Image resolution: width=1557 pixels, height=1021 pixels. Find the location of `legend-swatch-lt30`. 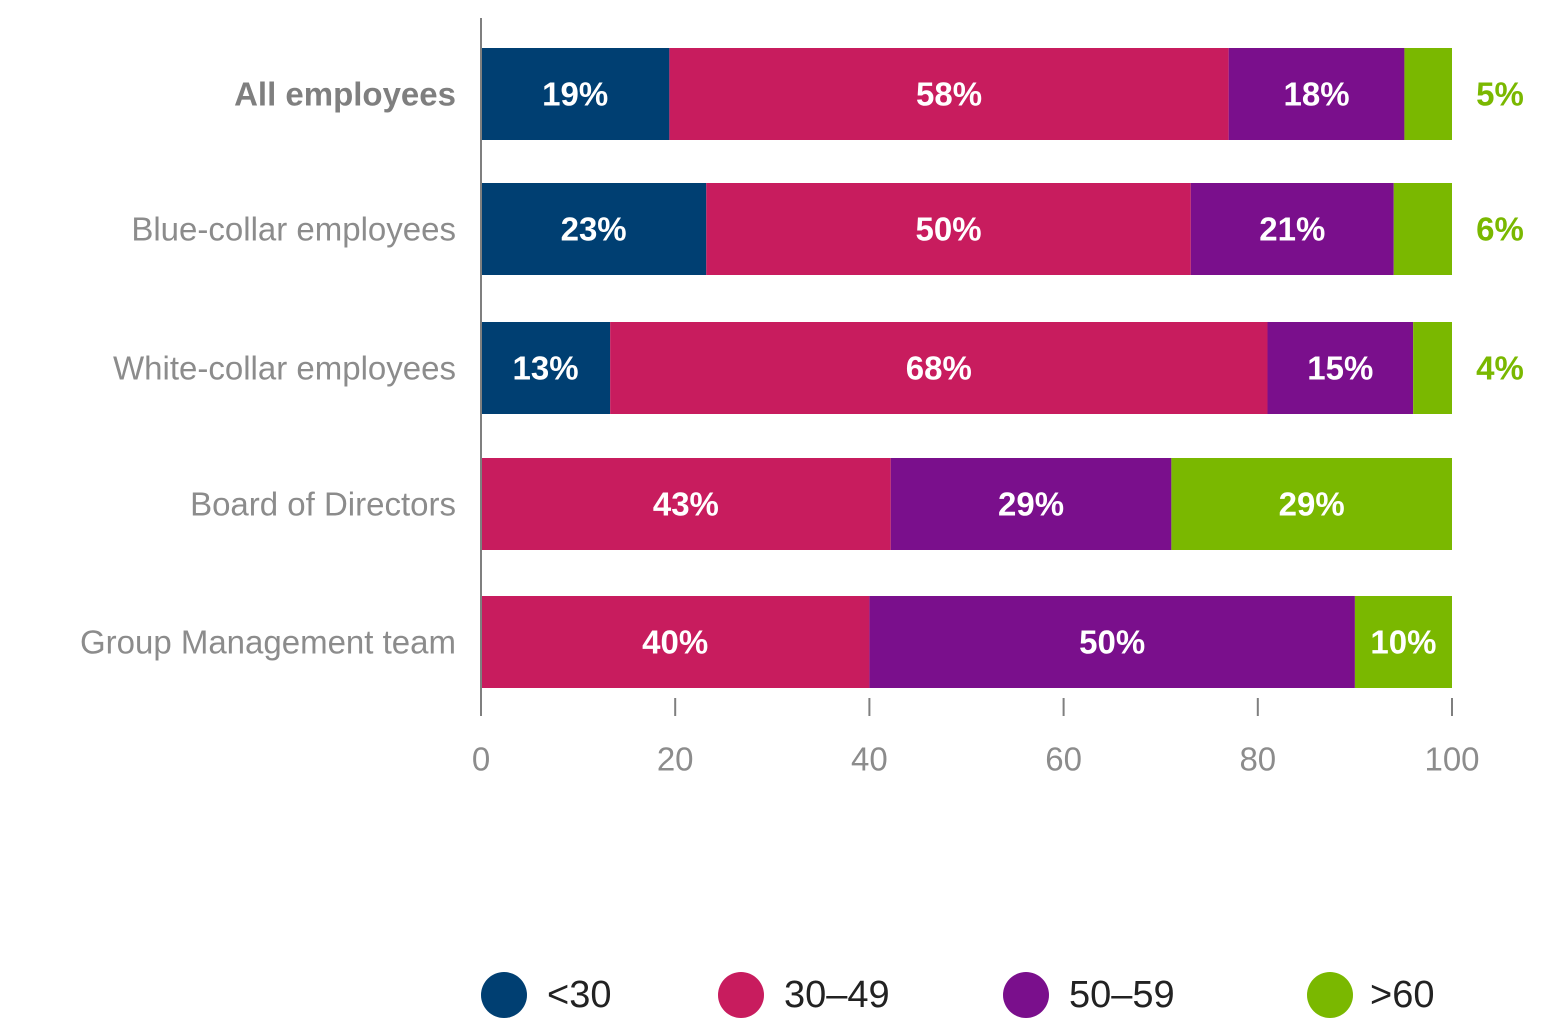

legend-swatch-lt30 is located at coordinates (504, 995).